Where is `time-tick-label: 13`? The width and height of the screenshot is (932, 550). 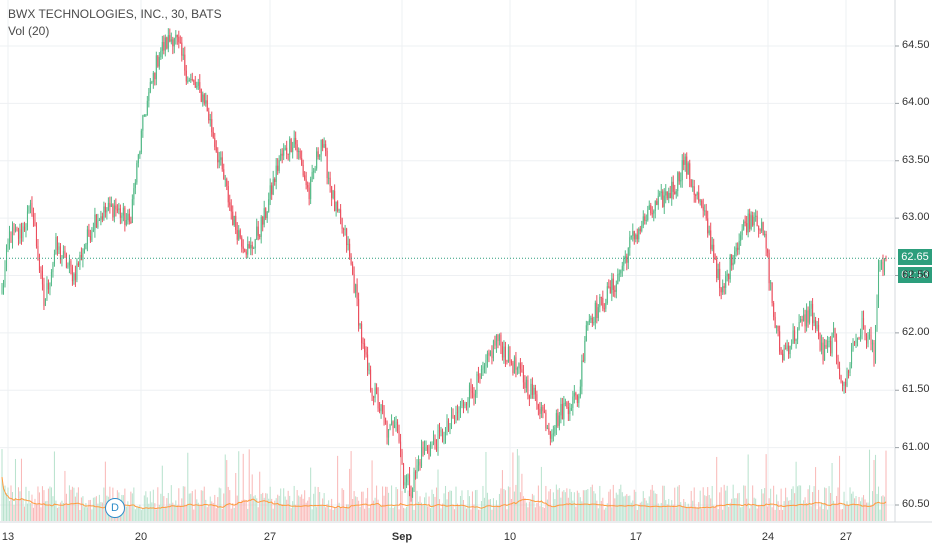 time-tick-label: 13 is located at coordinates (8, 537).